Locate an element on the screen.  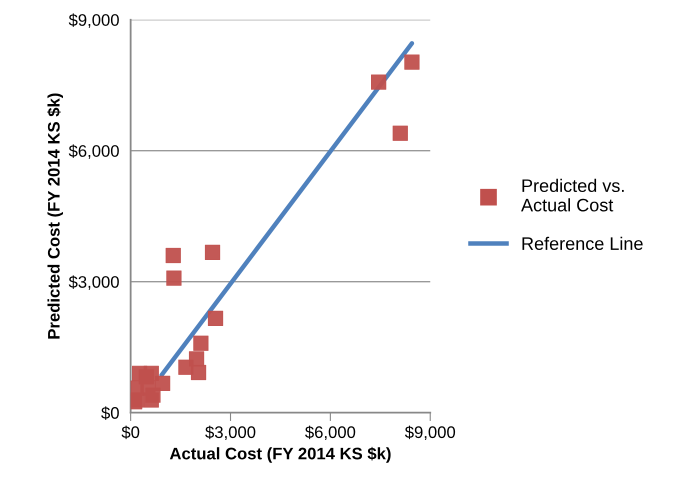
y-axis-title: Predicted Cost (FY 2014 KS $k) is located at coordinates (55, 216).